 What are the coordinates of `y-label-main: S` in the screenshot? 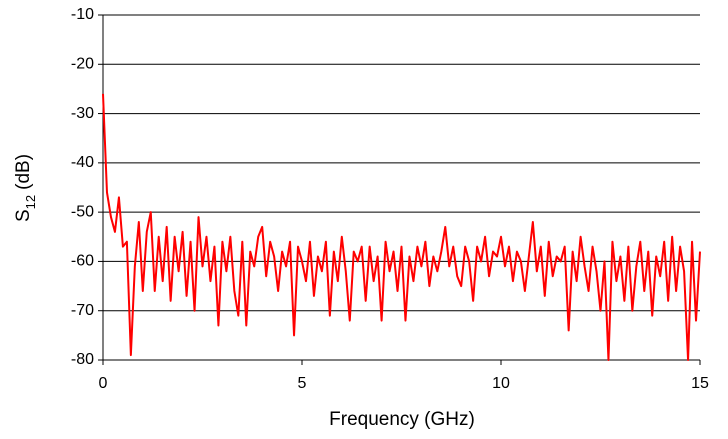 It's located at (23, 215).